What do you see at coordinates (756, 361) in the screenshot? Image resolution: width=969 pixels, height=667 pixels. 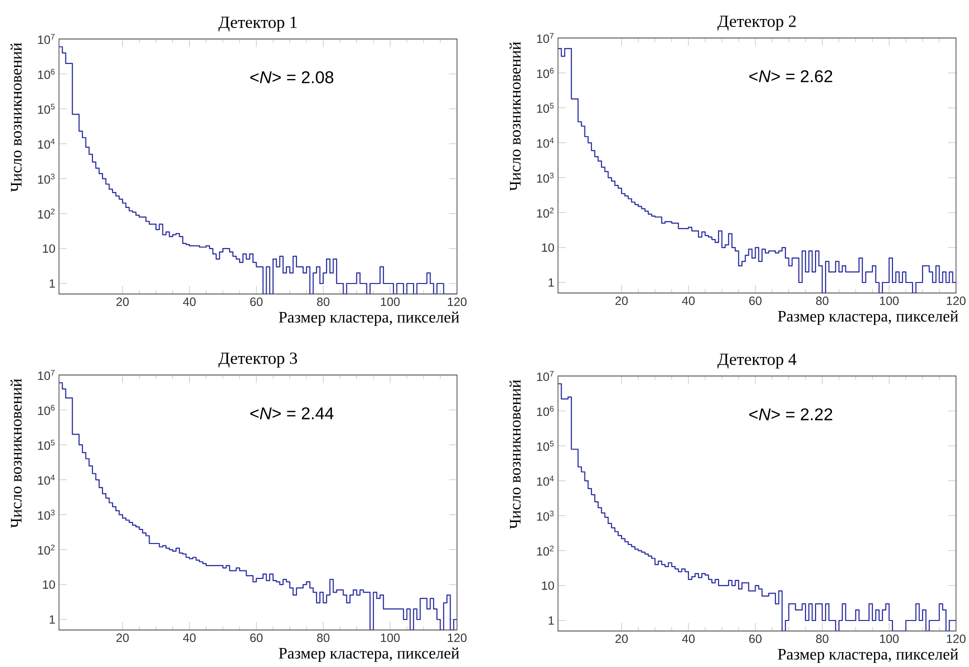 I see `chart-title: Детектор 4` at bounding box center [756, 361].